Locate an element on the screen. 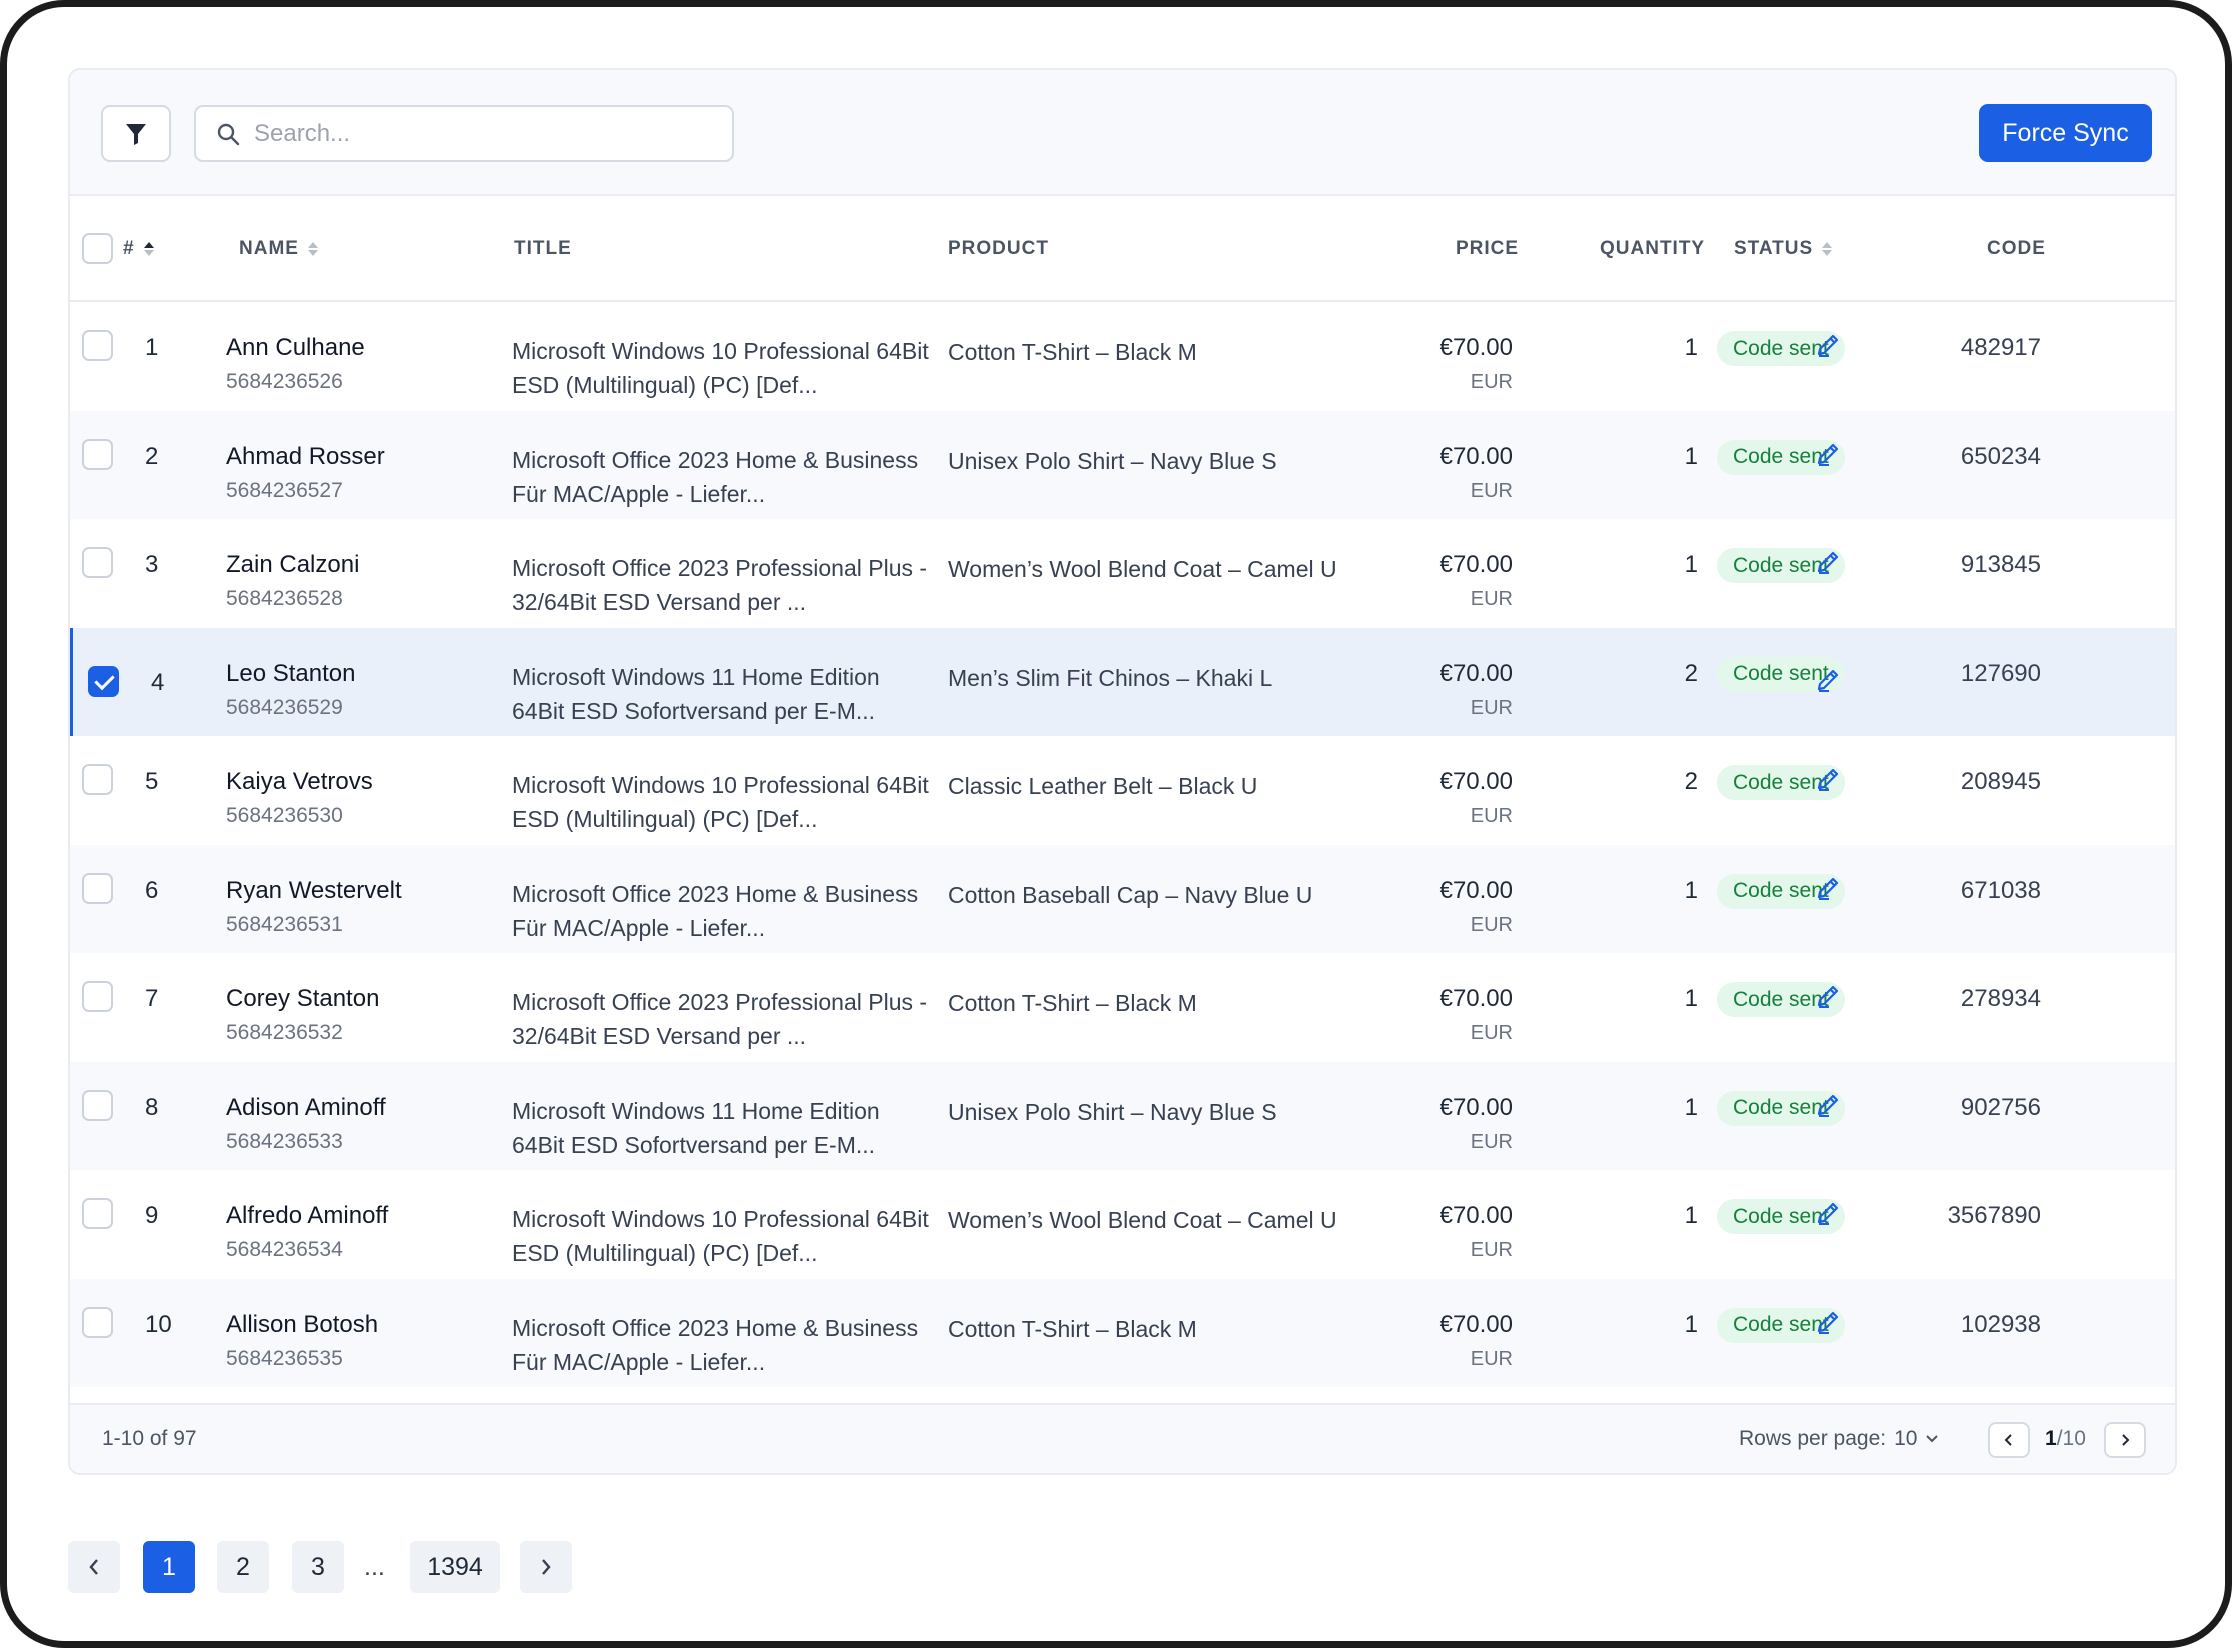  search-input is located at coordinates (484, 133).